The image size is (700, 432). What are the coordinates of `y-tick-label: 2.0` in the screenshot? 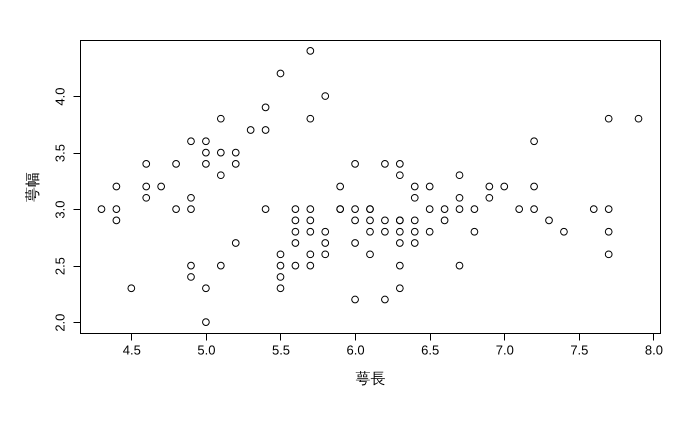 It's located at (60, 323).